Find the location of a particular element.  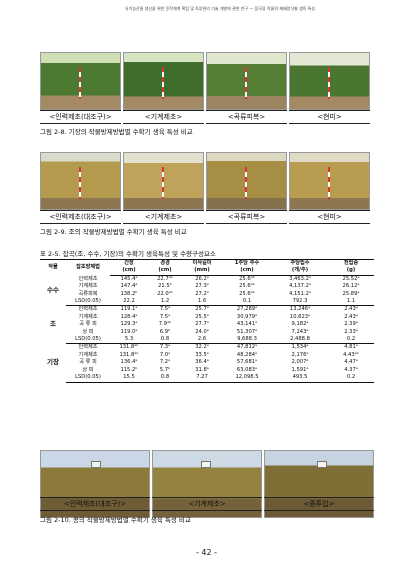

field-sign is located at coordinates (322, 464).